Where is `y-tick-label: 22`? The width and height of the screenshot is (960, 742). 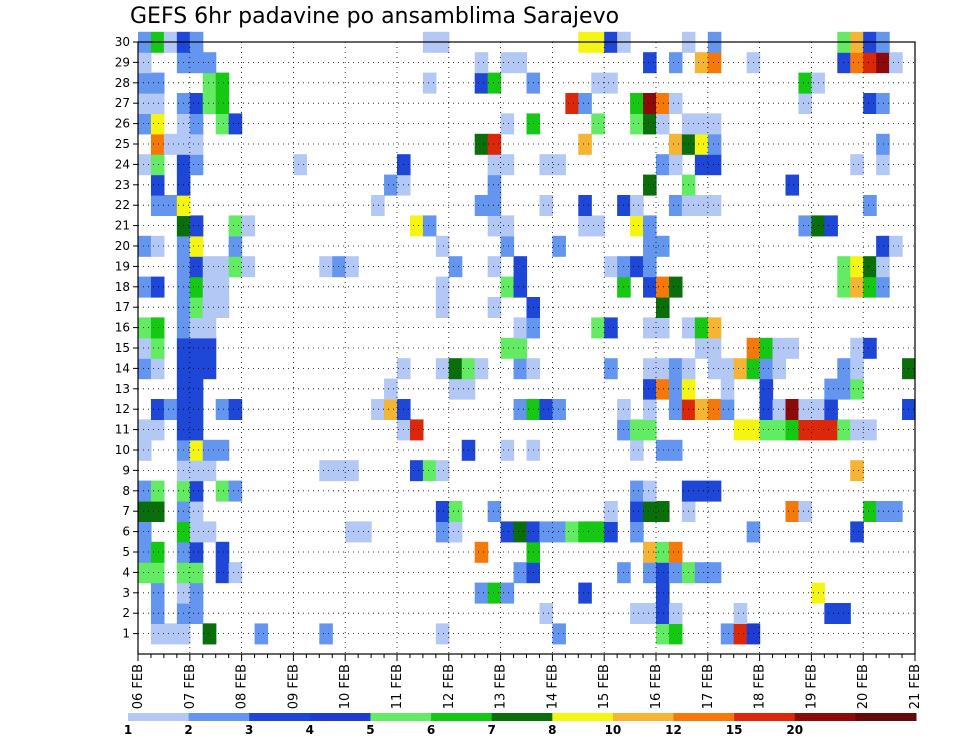 y-tick-label: 22 is located at coordinates (122, 205).